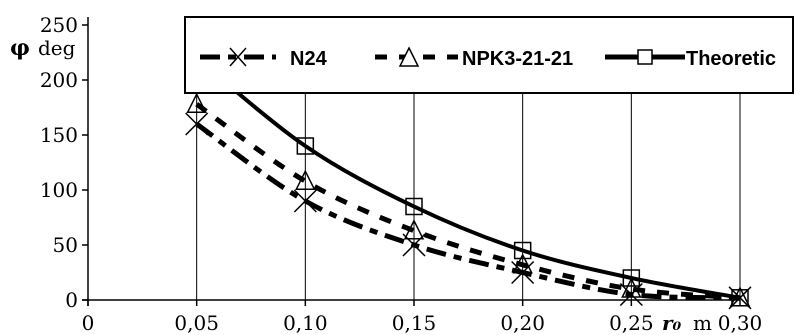 The image size is (795, 335). What do you see at coordinates (631, 323) in the screenshot?
I see `x-tick-label: 0,25` at bounding box center [631, 323].